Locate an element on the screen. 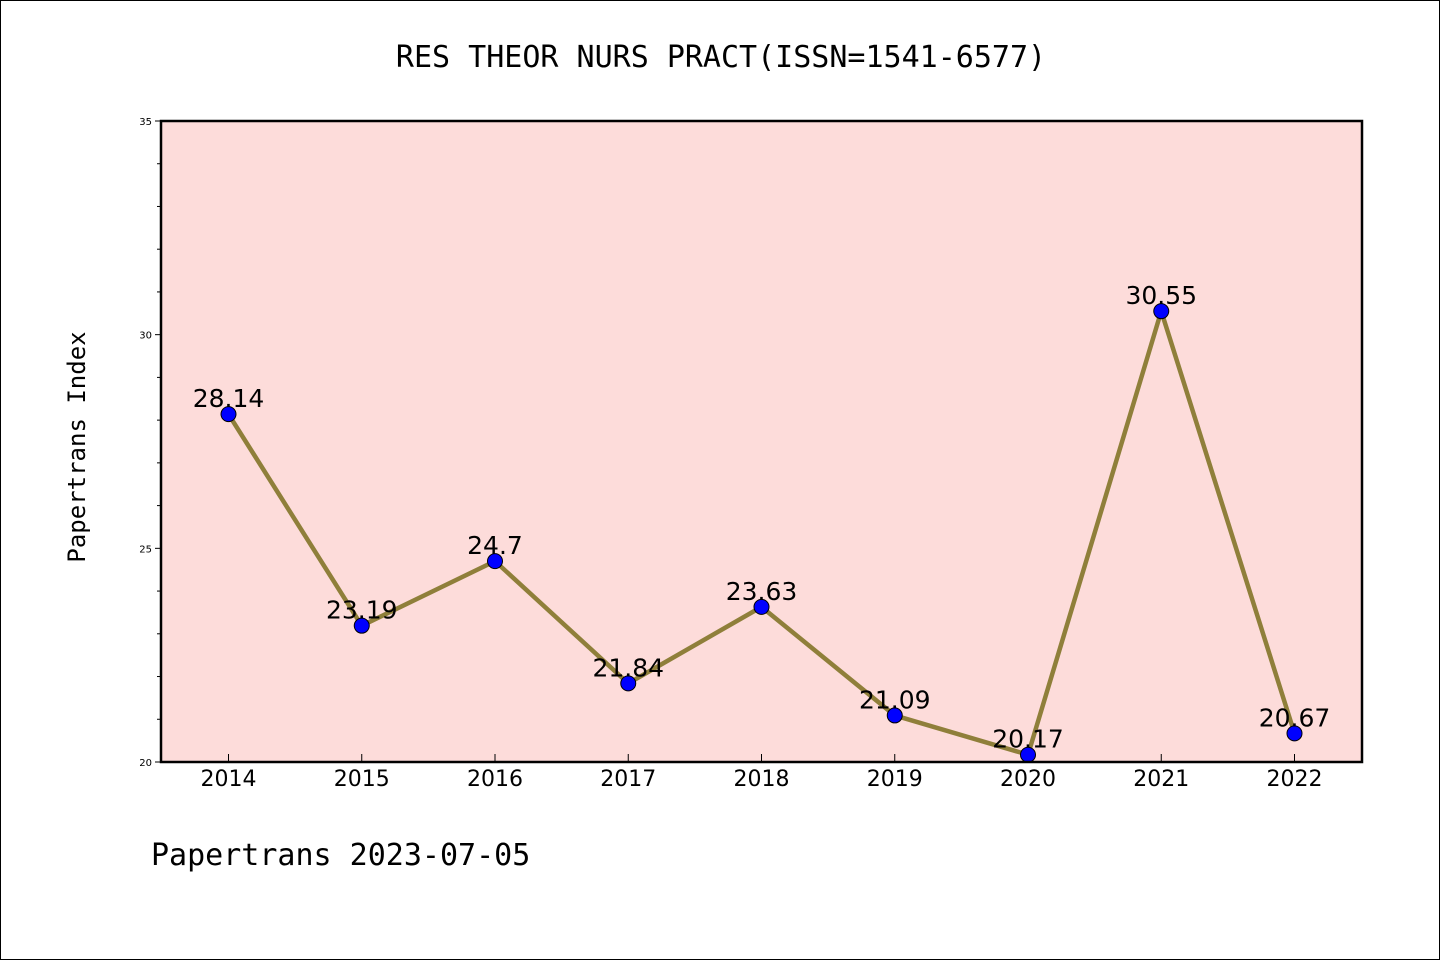 The width and height of the screenshot is (1440, 960). x-tick-label: 2022 is located at coordinates (1295, 779).